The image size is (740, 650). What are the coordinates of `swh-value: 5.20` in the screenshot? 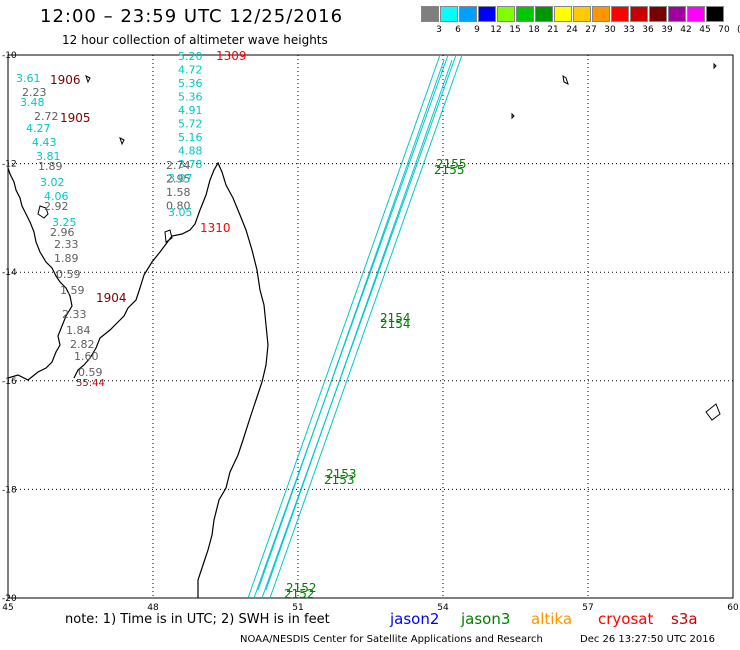 It's located at (190, 56).